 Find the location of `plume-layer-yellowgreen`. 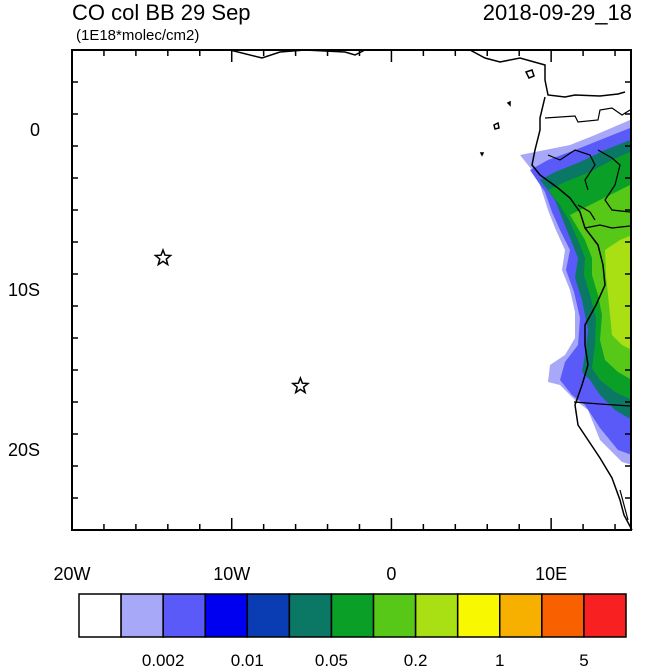

plume-layer-yellowgreen is located at coordinates (618, 292).